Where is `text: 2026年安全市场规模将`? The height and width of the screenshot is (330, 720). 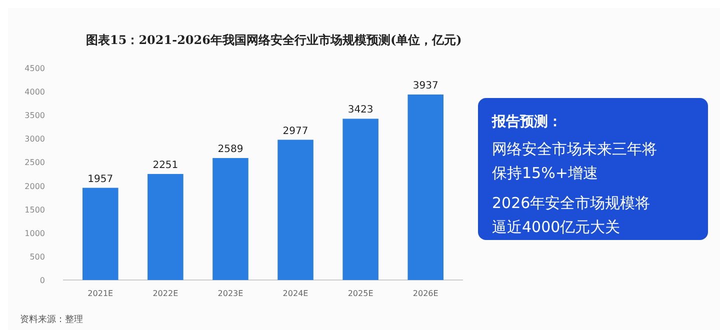 text: 2026年安全市场规模将 is located at coordinates (571, 203).